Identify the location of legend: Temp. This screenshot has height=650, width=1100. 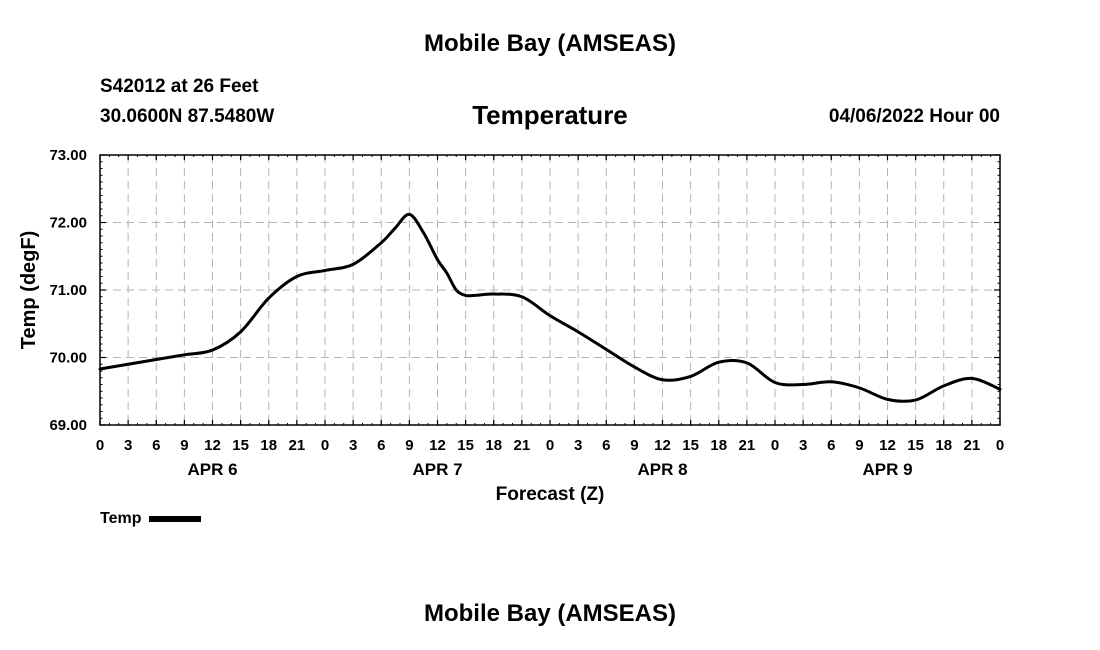
(151, 519).